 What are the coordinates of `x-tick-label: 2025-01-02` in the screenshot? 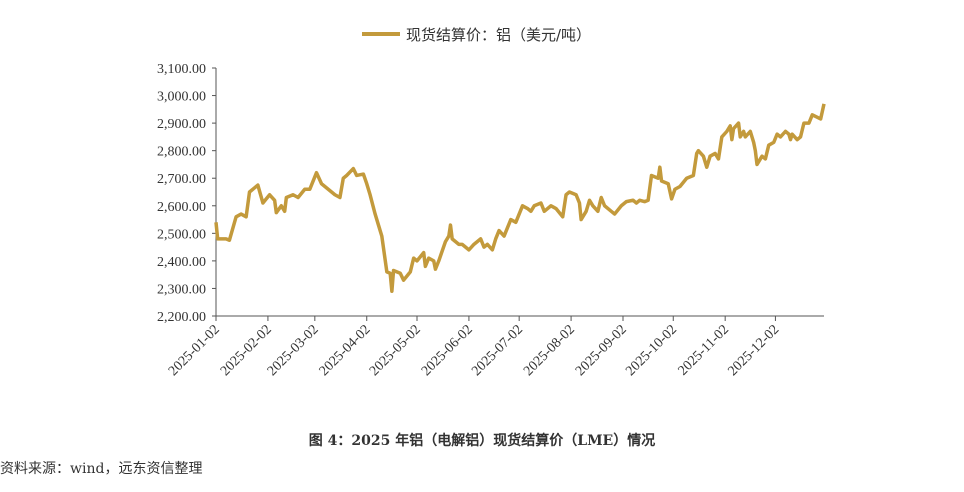 It's located at (194, 350).